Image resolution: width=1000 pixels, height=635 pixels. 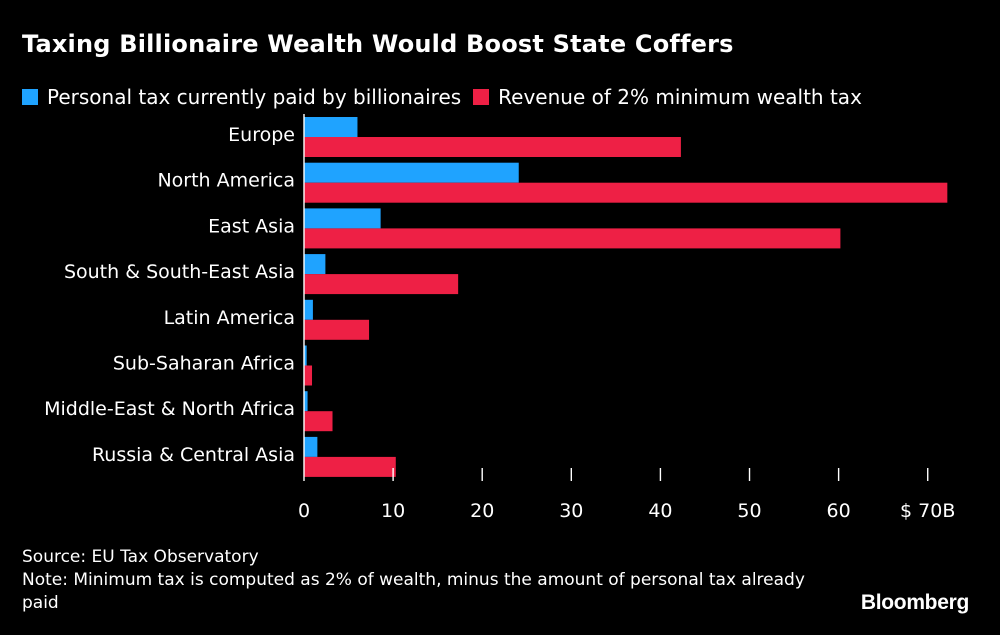 I want to click on legend-item-wealth-tax: Revenue of 2% minimum wealth tax, so click(x=667, y=97).